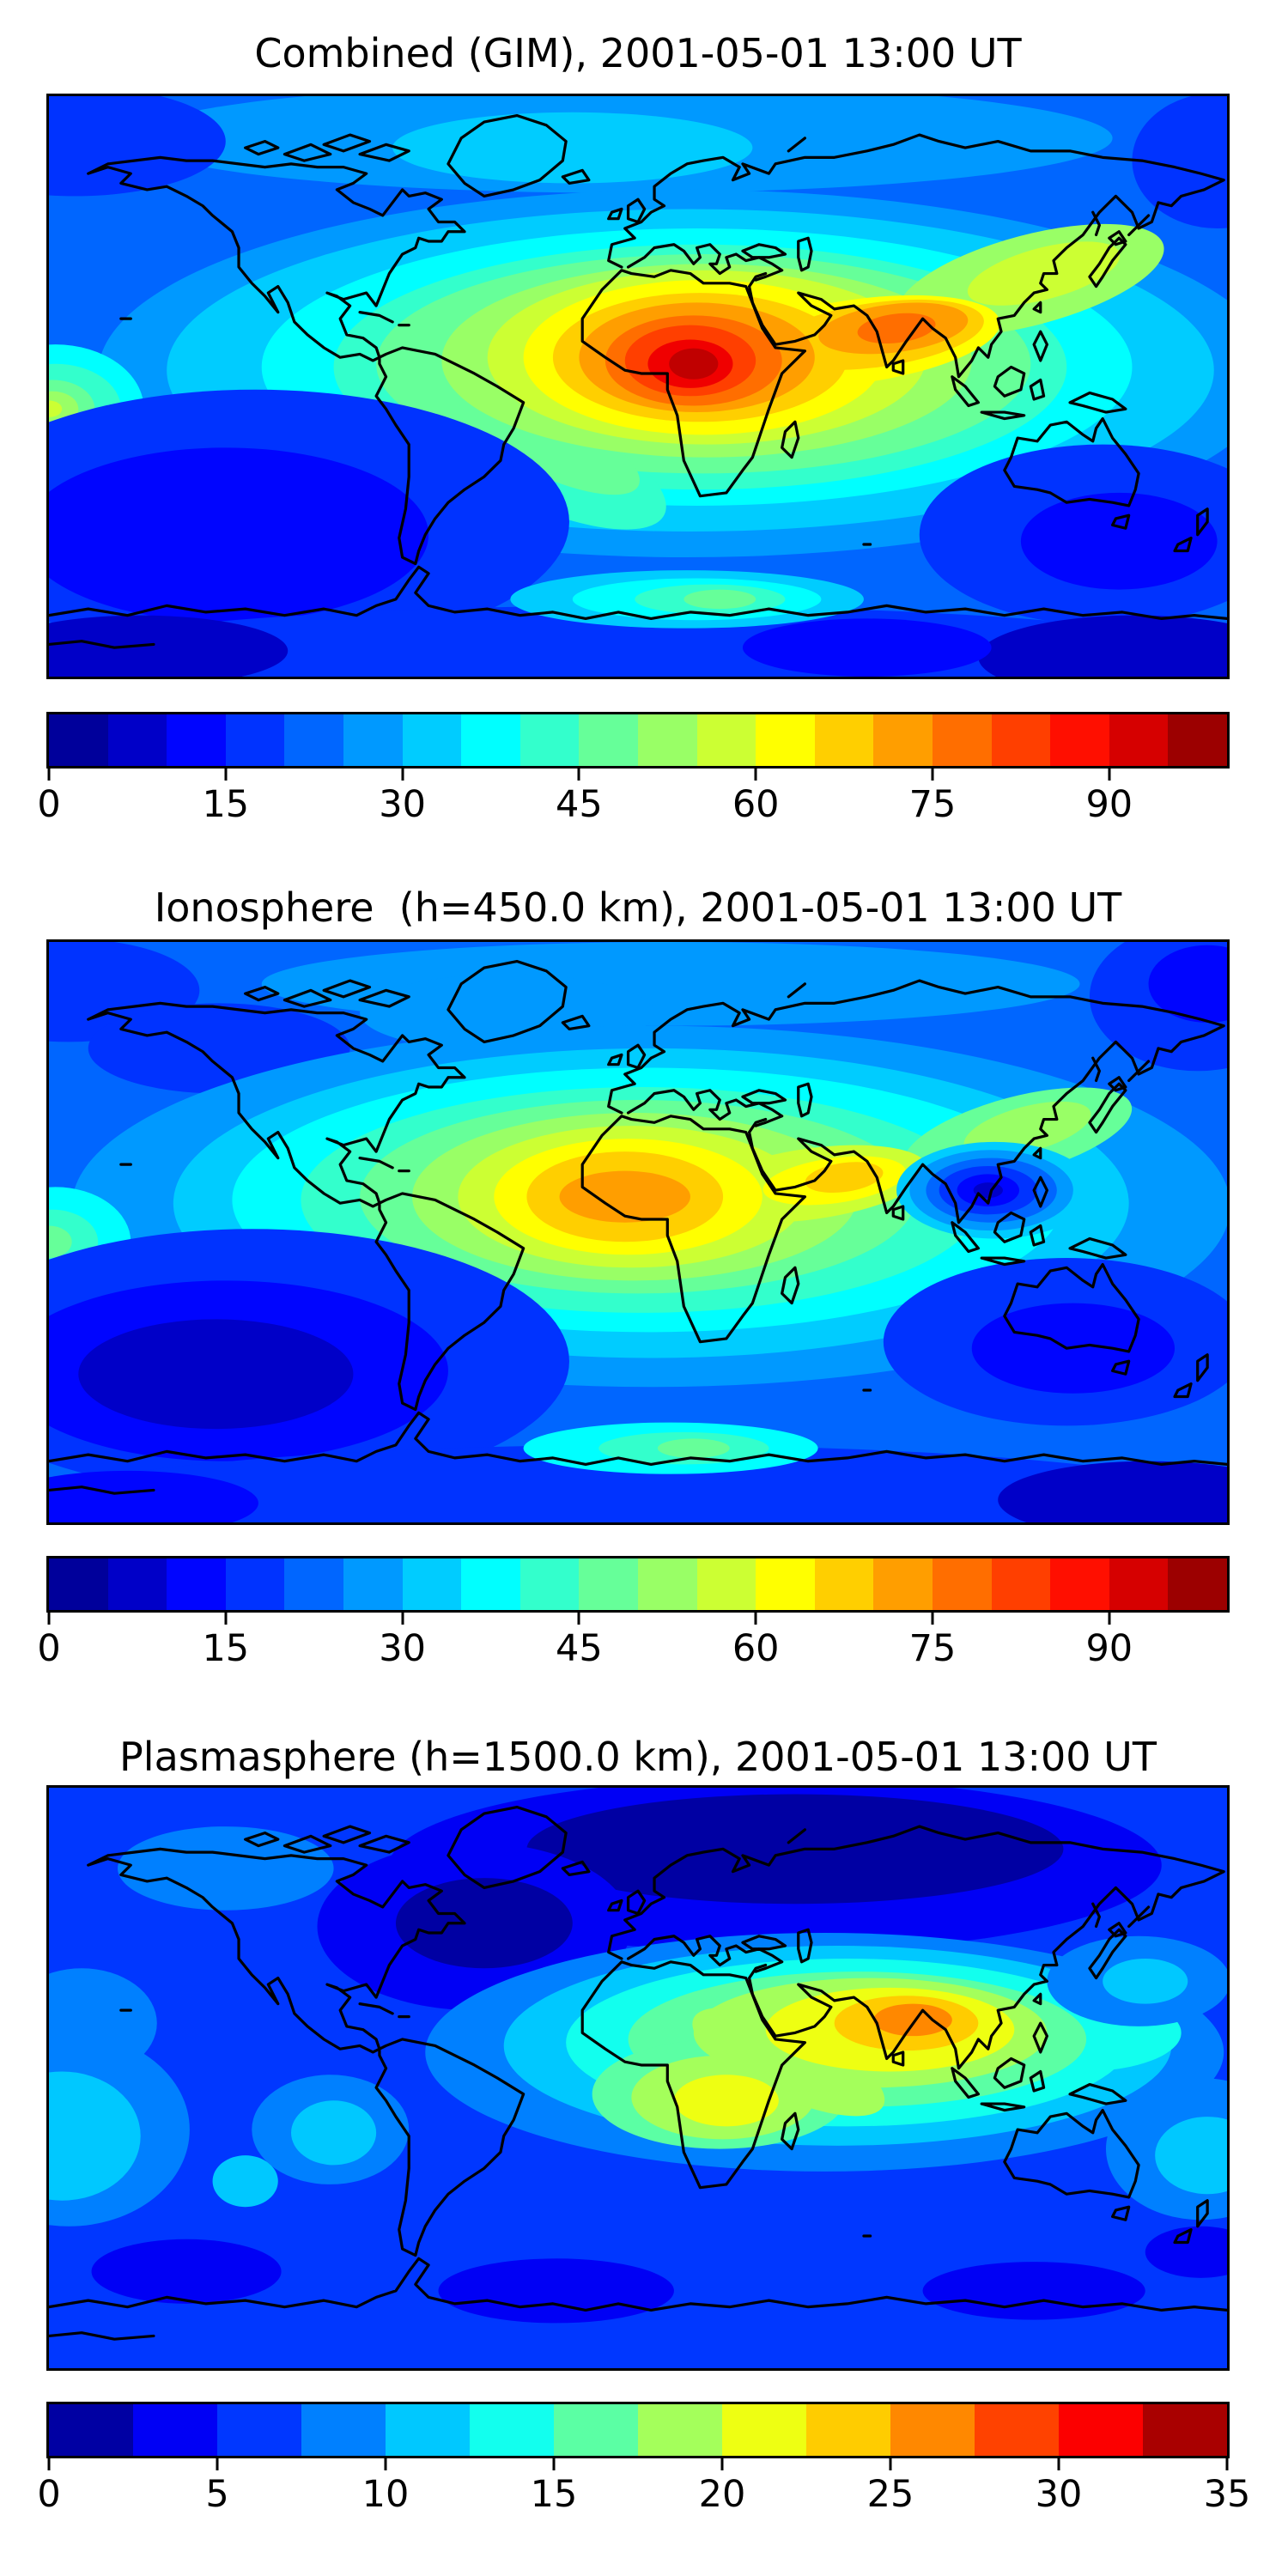 This screenshot has height=2576, width=1288. I want to click on colorbar-tick-label: 10, so click(386, 2494).